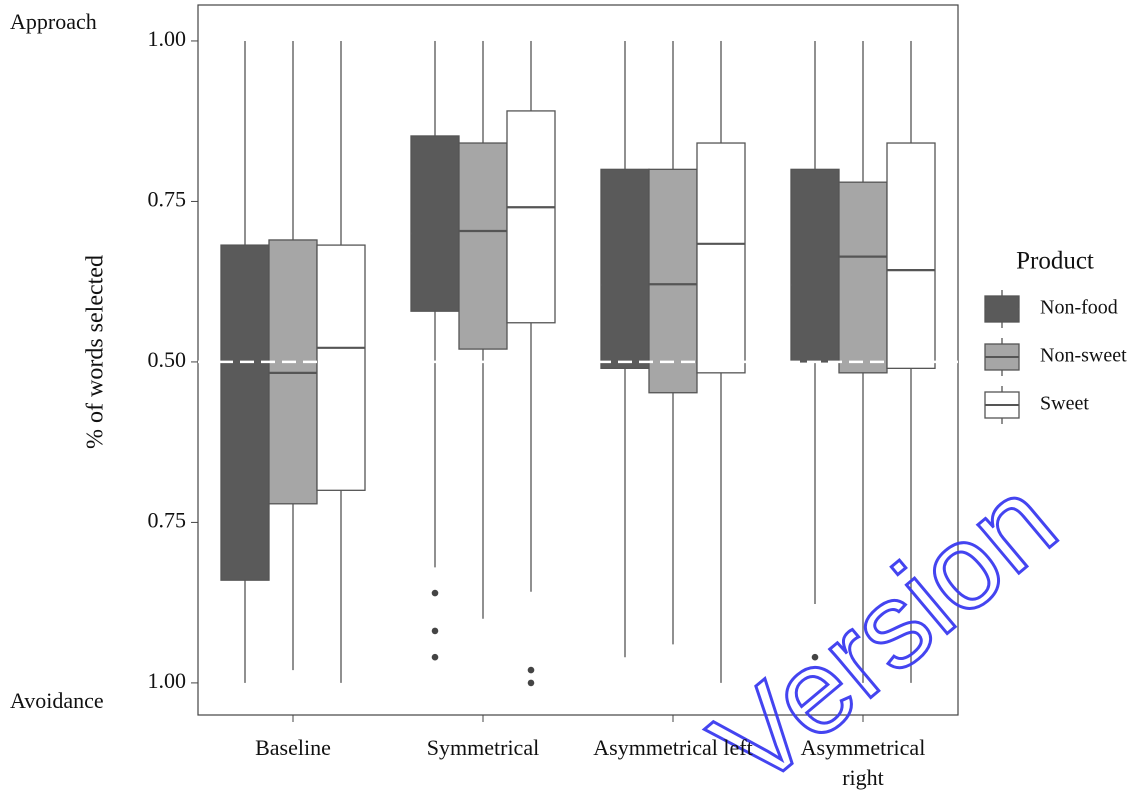 The width and height of the screenshot is (1147, 796). What do you see at coordinates (483, 747) in the screenshot?
I see `x-tick-label: Symmetrical` at bounding box center [483, 747].